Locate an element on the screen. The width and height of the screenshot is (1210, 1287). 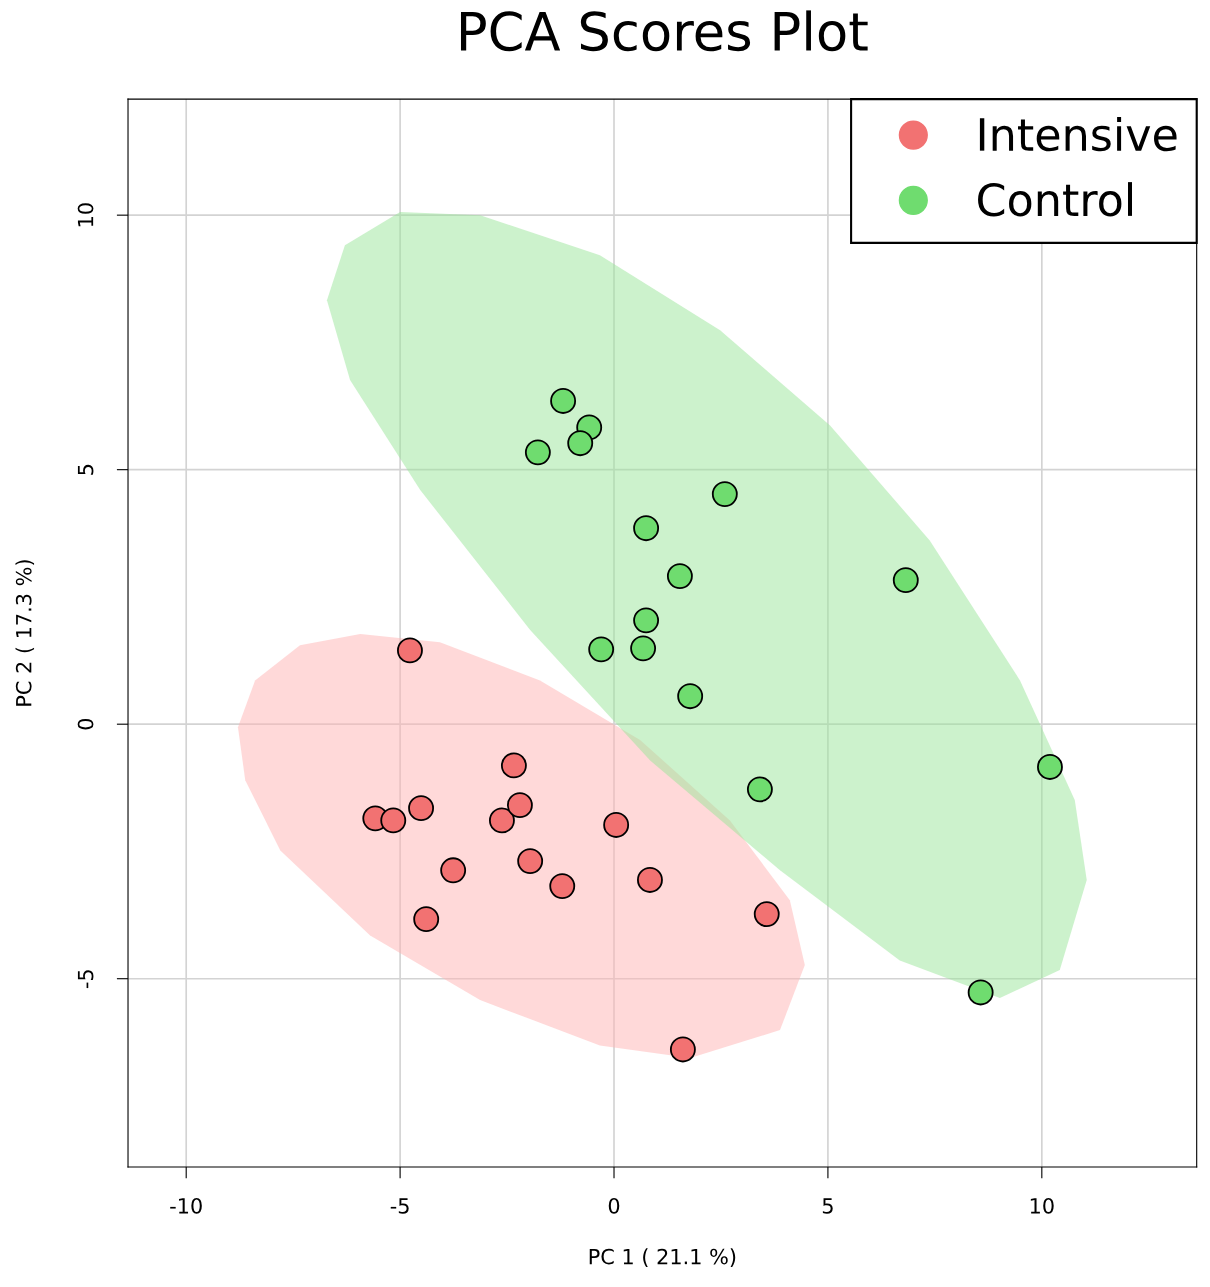
x-tick-label: 0 is located at coordinates (614, 1205).